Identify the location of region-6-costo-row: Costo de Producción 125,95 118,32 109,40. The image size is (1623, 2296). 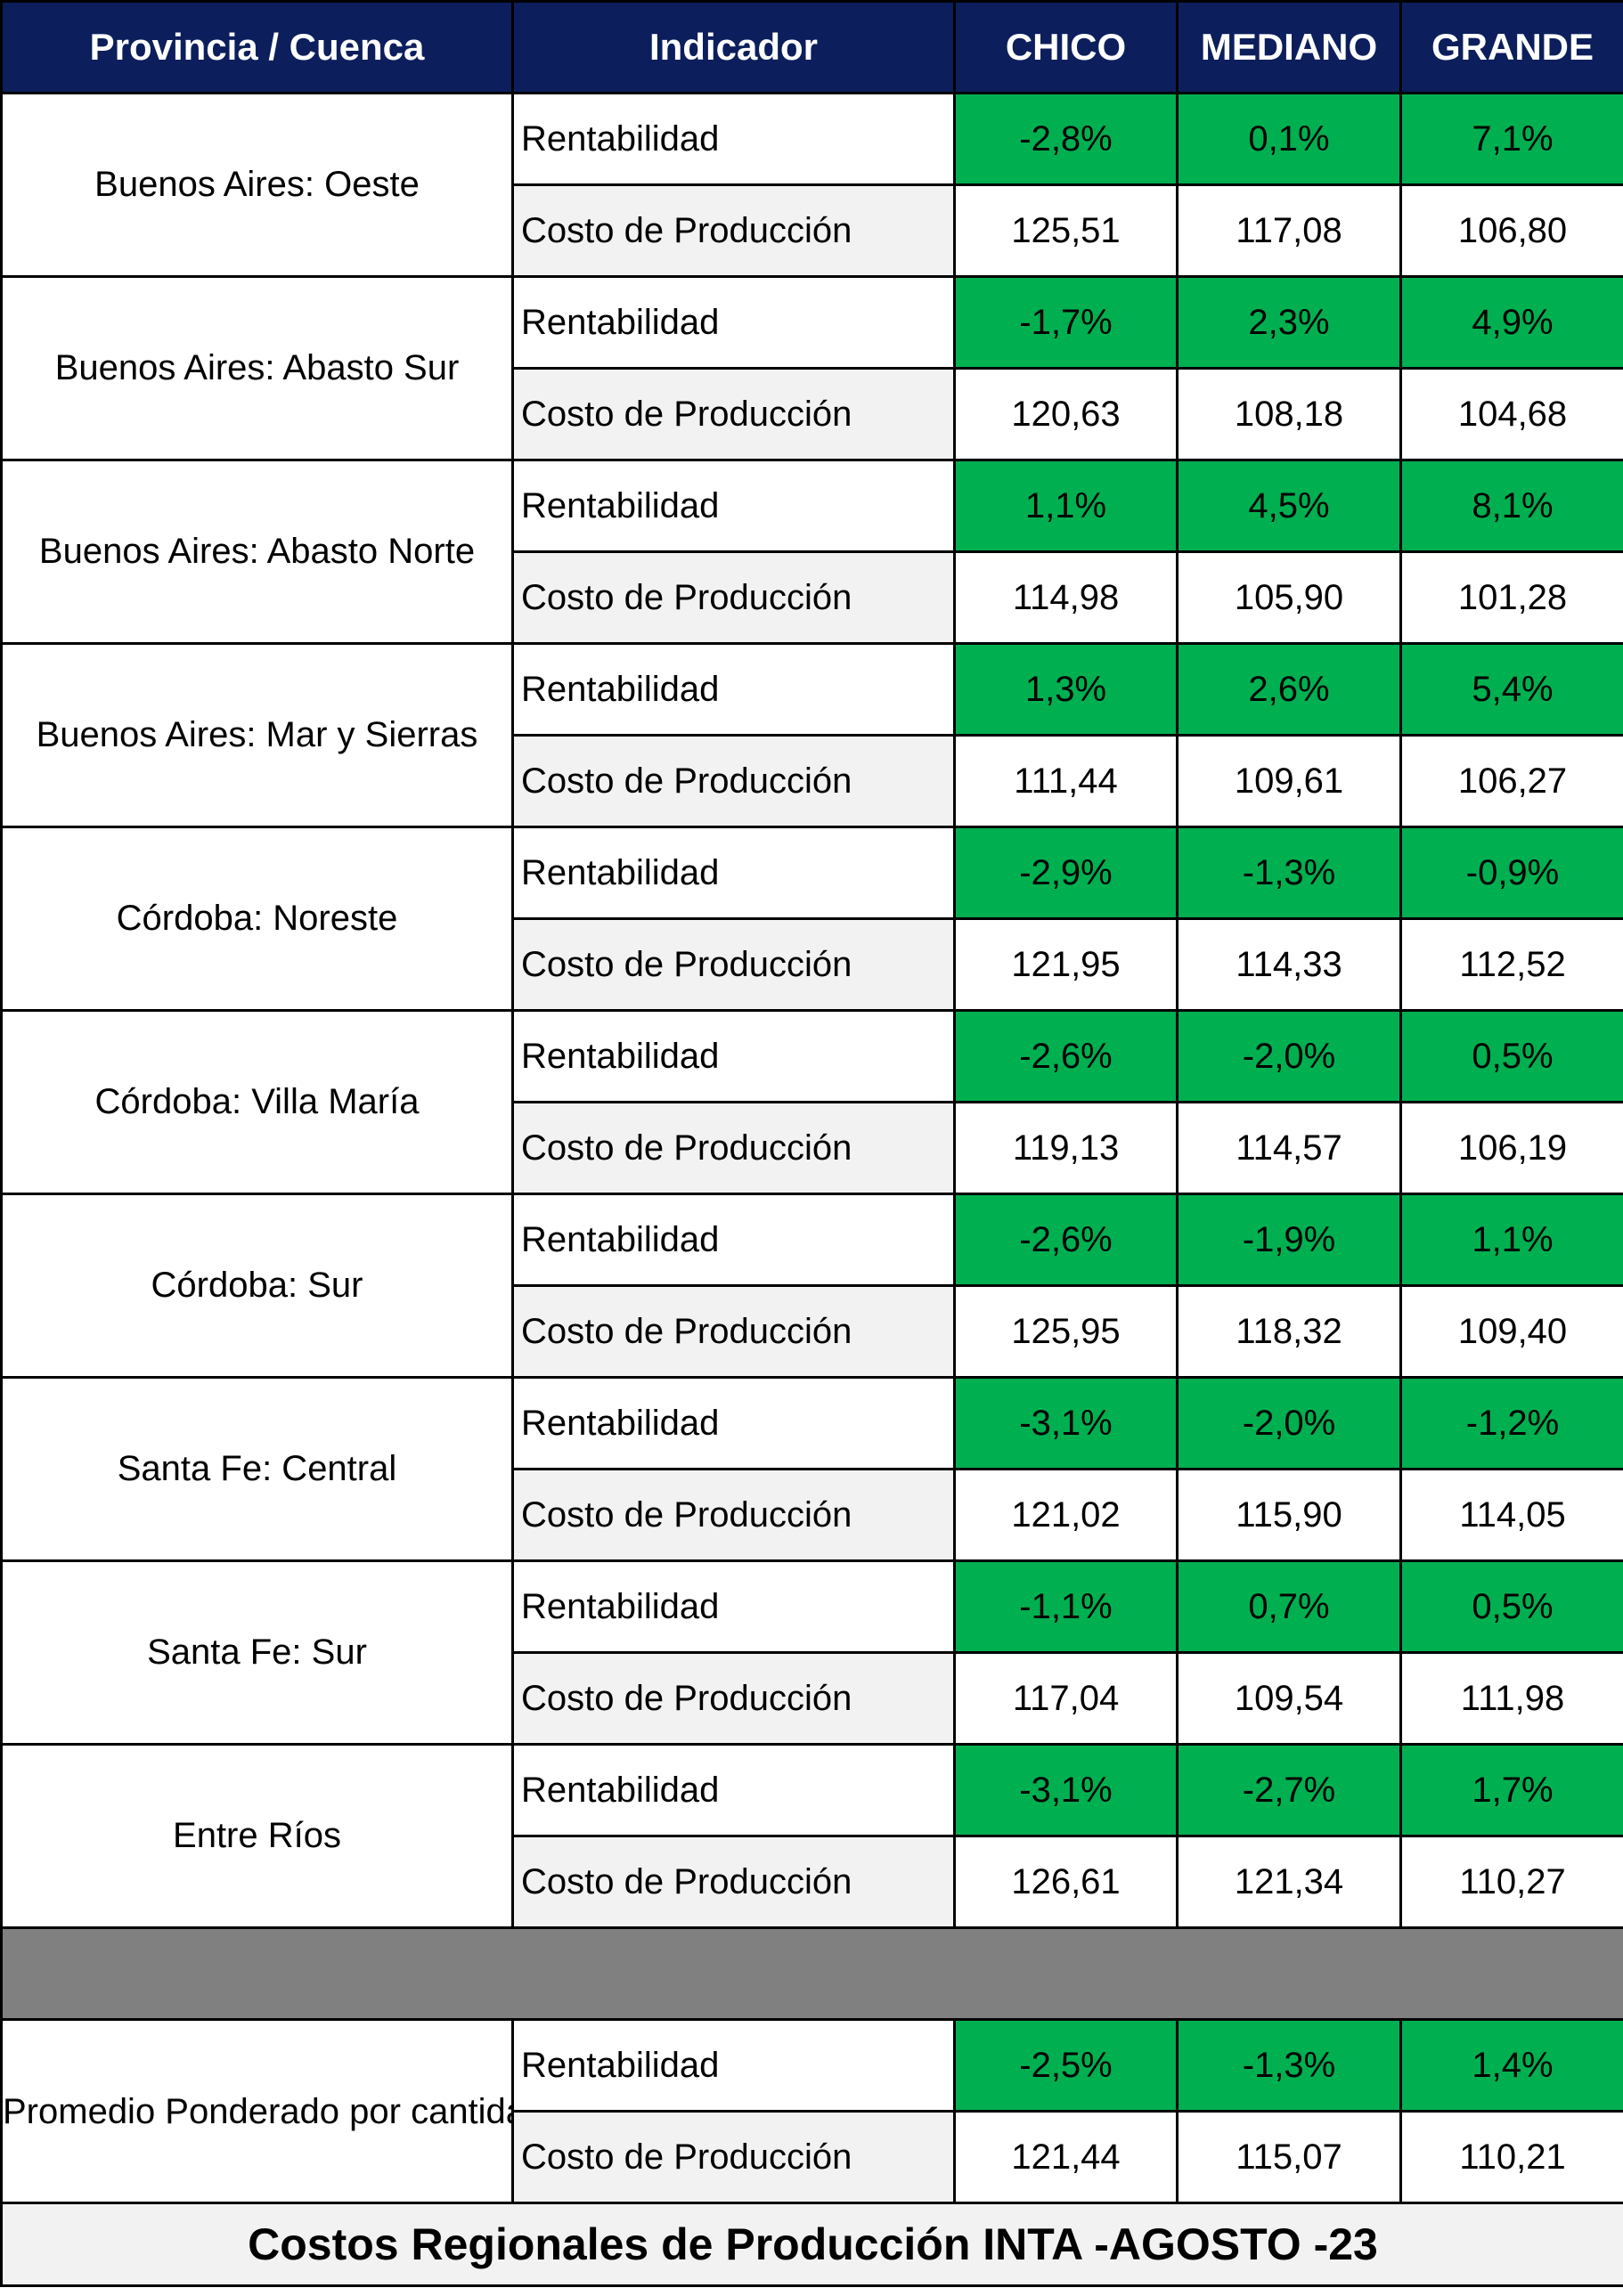
(812, 1331).